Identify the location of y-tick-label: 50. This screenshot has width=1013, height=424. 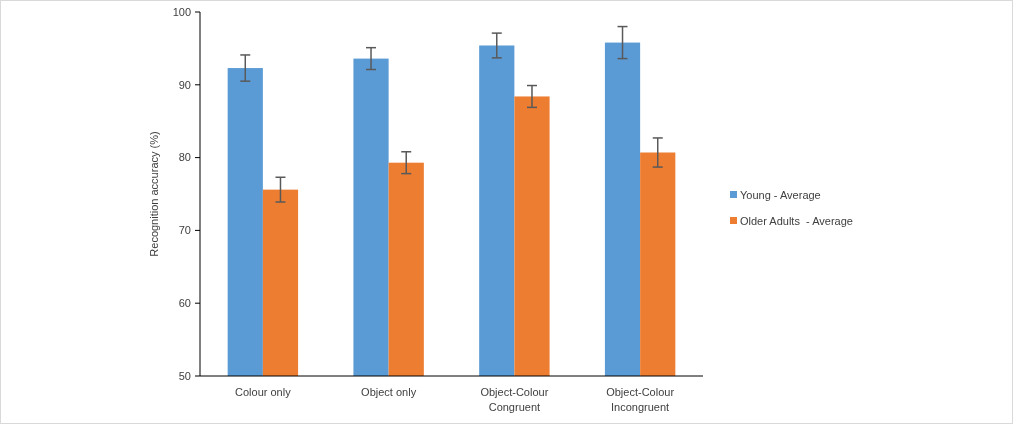
(184, 375).